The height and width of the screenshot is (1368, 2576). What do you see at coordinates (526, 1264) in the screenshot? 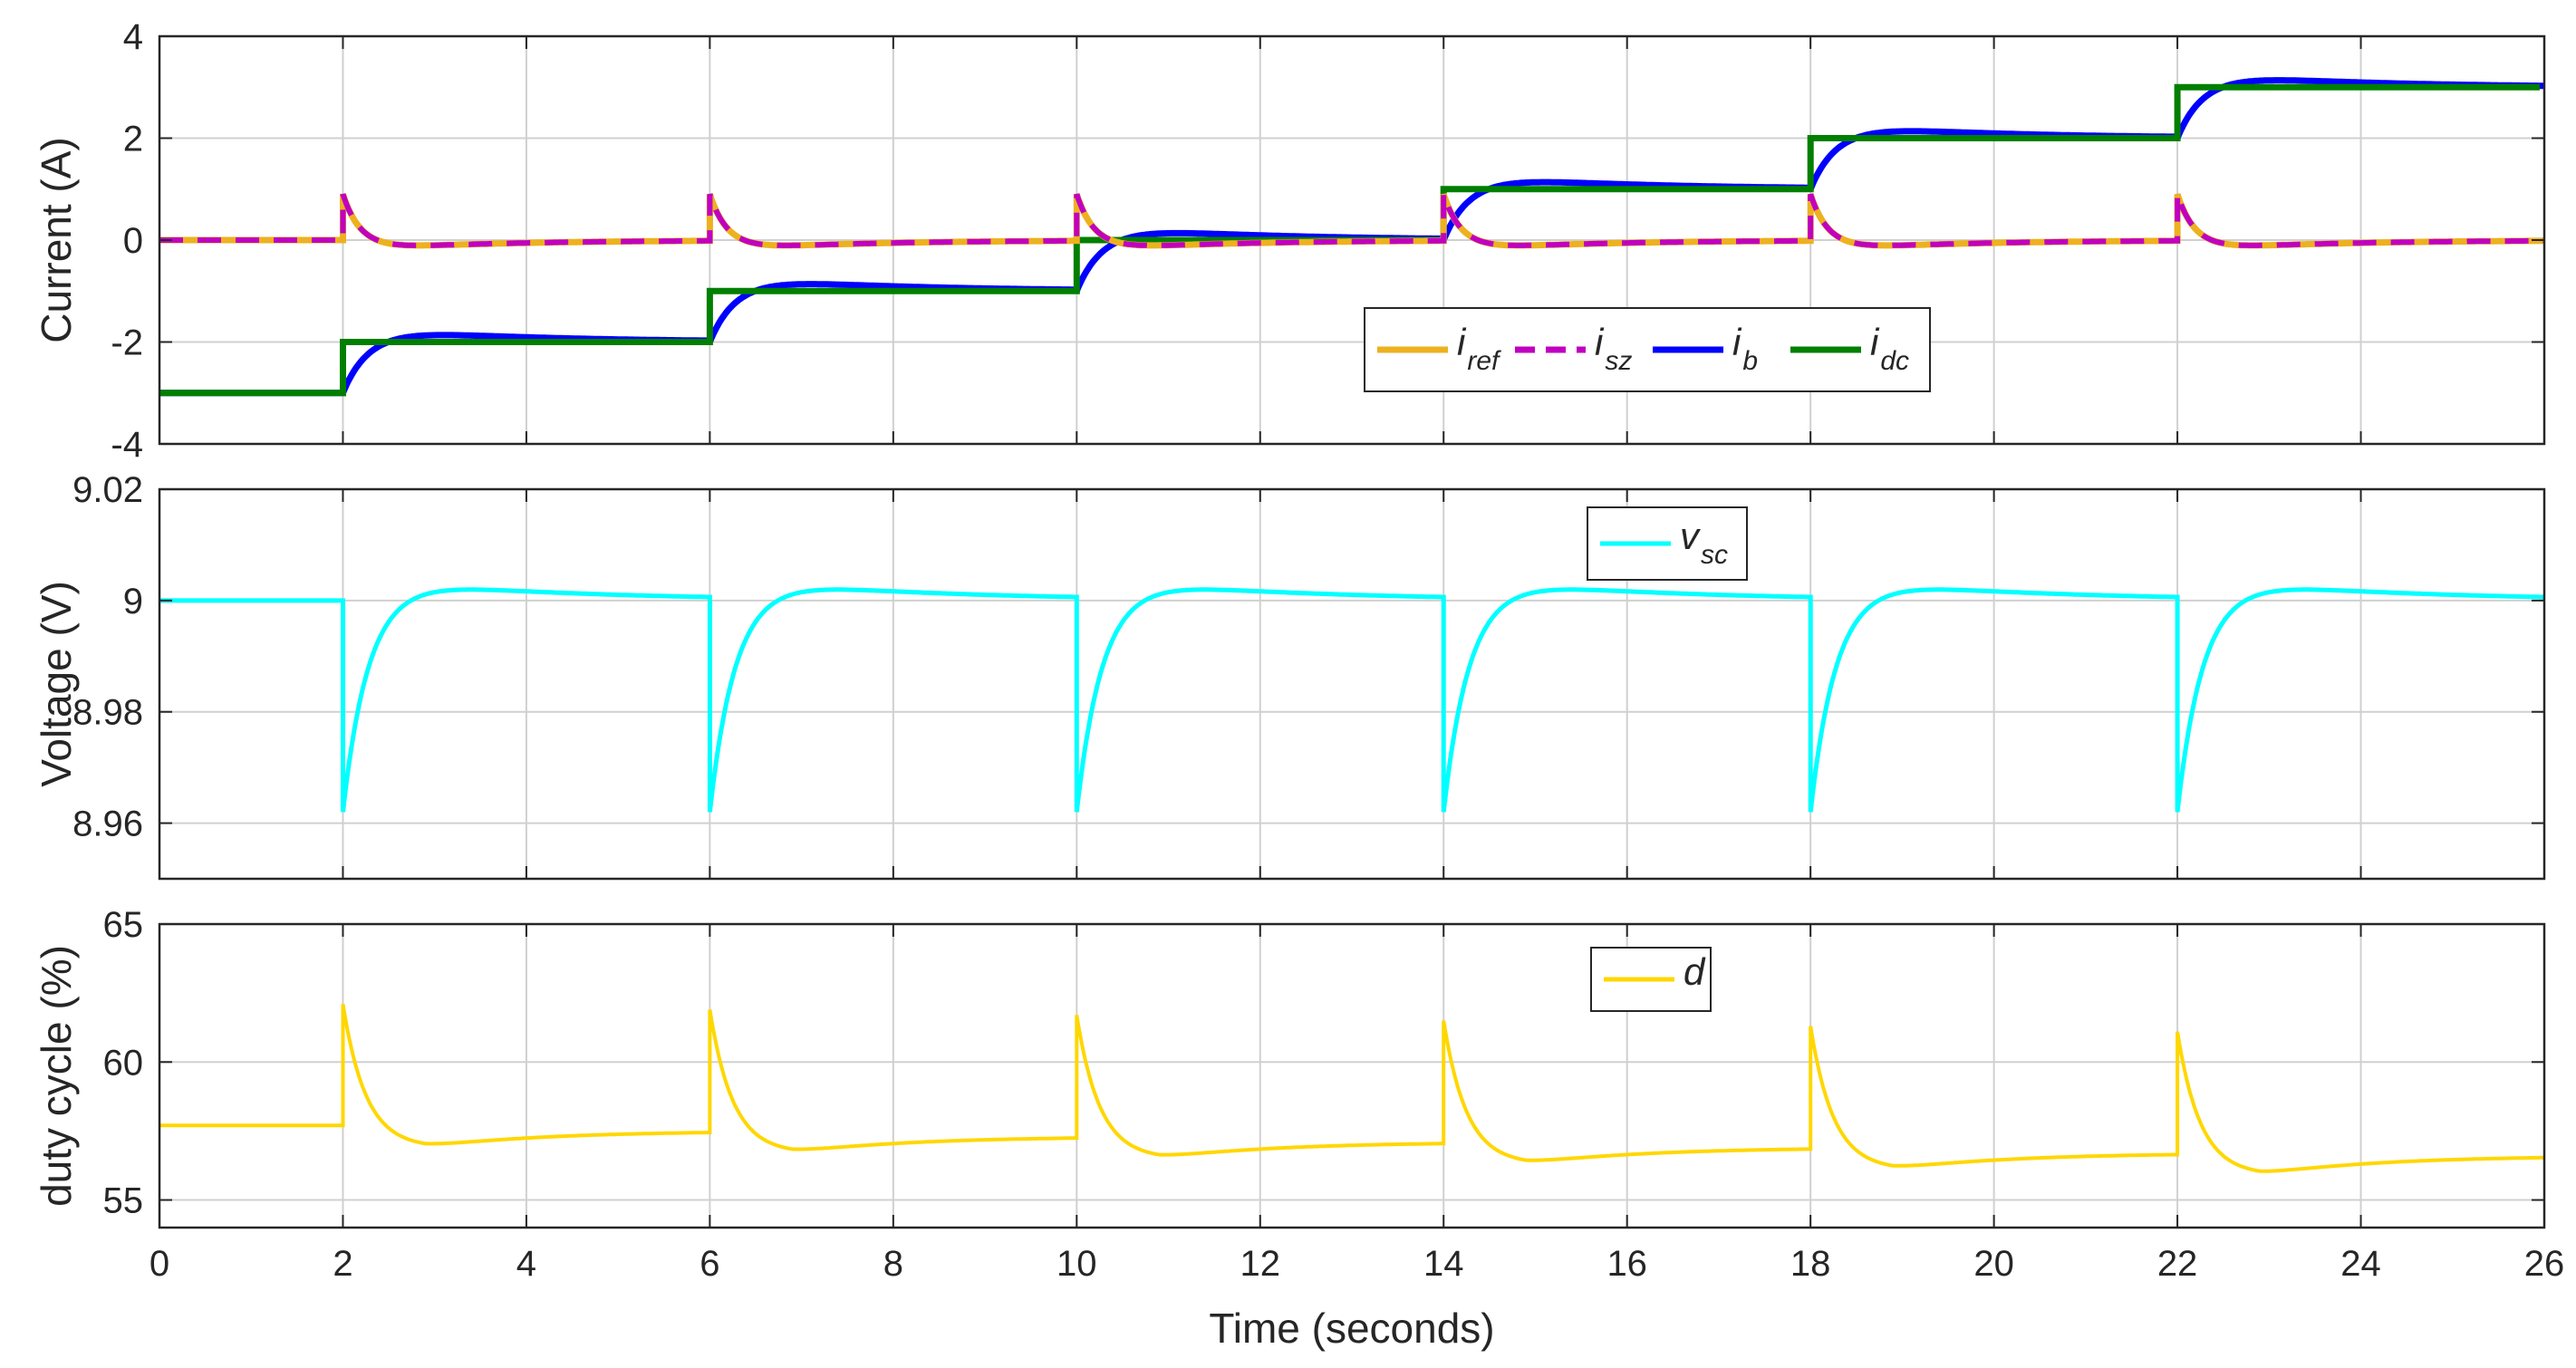
I see `x-tick-label: 4` at bounding box center [526, 1264].